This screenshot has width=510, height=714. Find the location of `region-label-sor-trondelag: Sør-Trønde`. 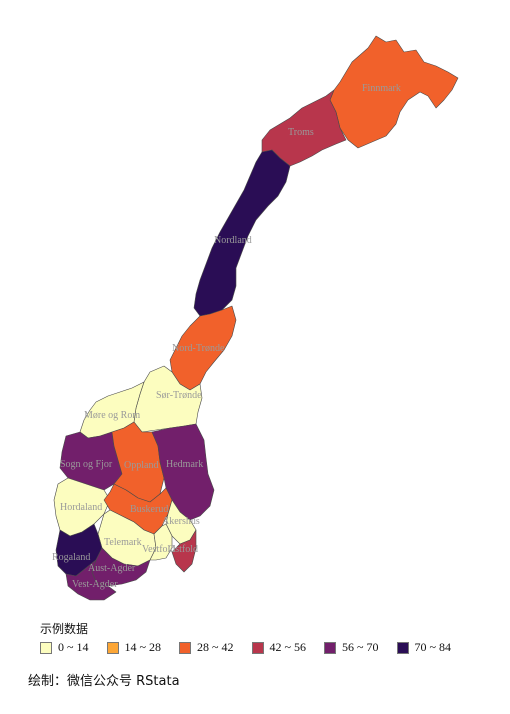

region-label-sor-trondelag: Sør-Trønde is located at coordinates (179, 395).